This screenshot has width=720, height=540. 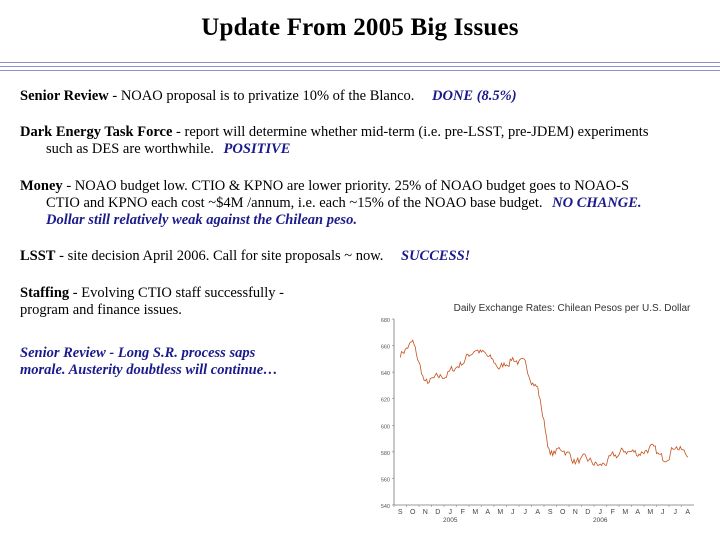 What do you see at coordinates (436, 256) in the screenshot?
I see `item-status-note: SUCCESS!` at bounding box center [436, 256].